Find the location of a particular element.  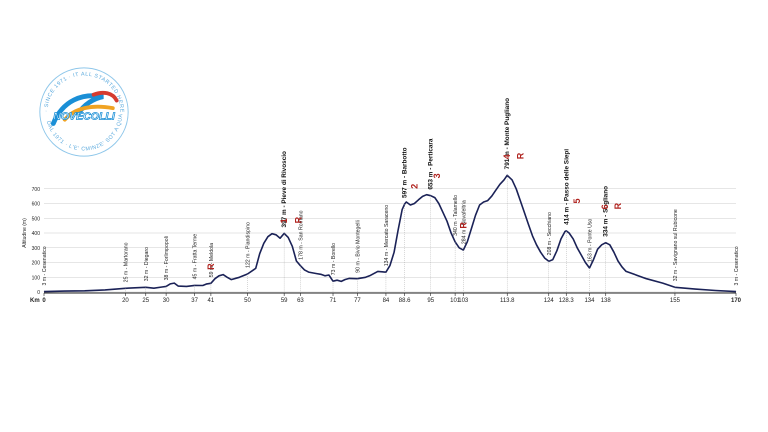

annotation-label-16: 791 m - Monte Pugliano is located at coordinates (507, 133).